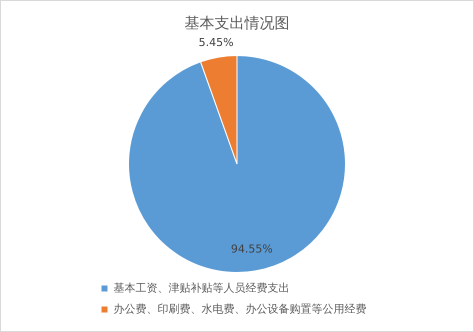 The height and width of the screenshot is (332, 474). What do you see at coordinates (202, 287) in the screenshot?
I see `legend-label: 基本工资、津贴补贴等人员经费支出` at bounding box center [202, 287].